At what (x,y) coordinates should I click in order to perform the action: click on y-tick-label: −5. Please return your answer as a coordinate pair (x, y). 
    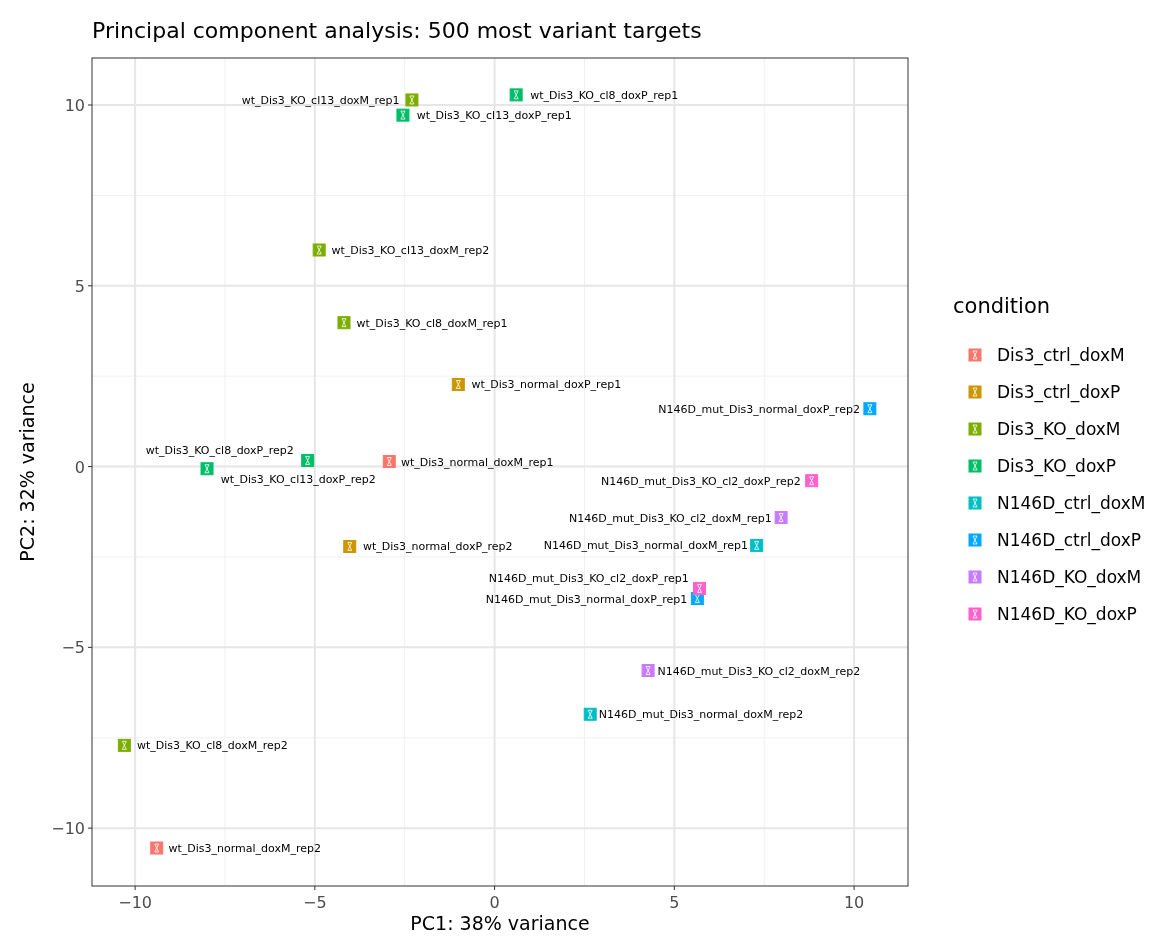
    Looking at the image, I should click on (73, 648).